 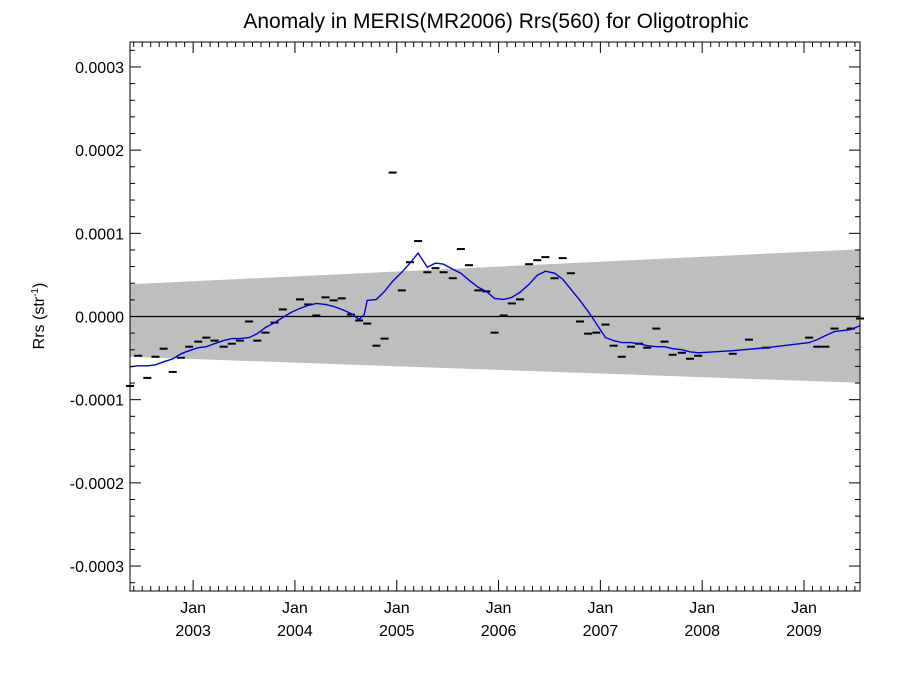 What do you see at coordinates (39, 285) in the screenshot?
I see `y-axis-label-close: )` at bounding box center [39, 285].